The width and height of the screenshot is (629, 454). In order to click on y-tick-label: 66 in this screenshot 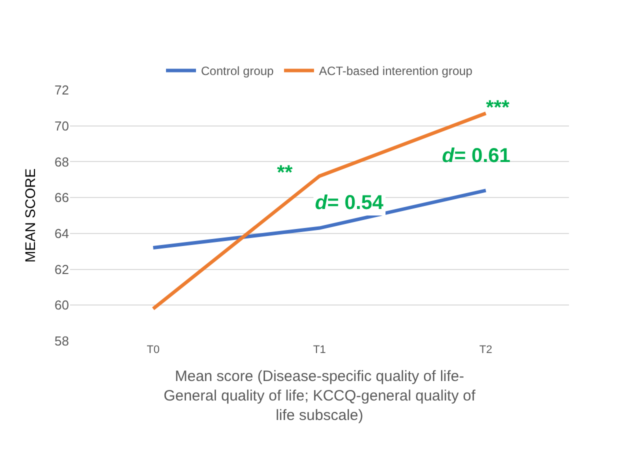, I will do `click(61, 198)`.